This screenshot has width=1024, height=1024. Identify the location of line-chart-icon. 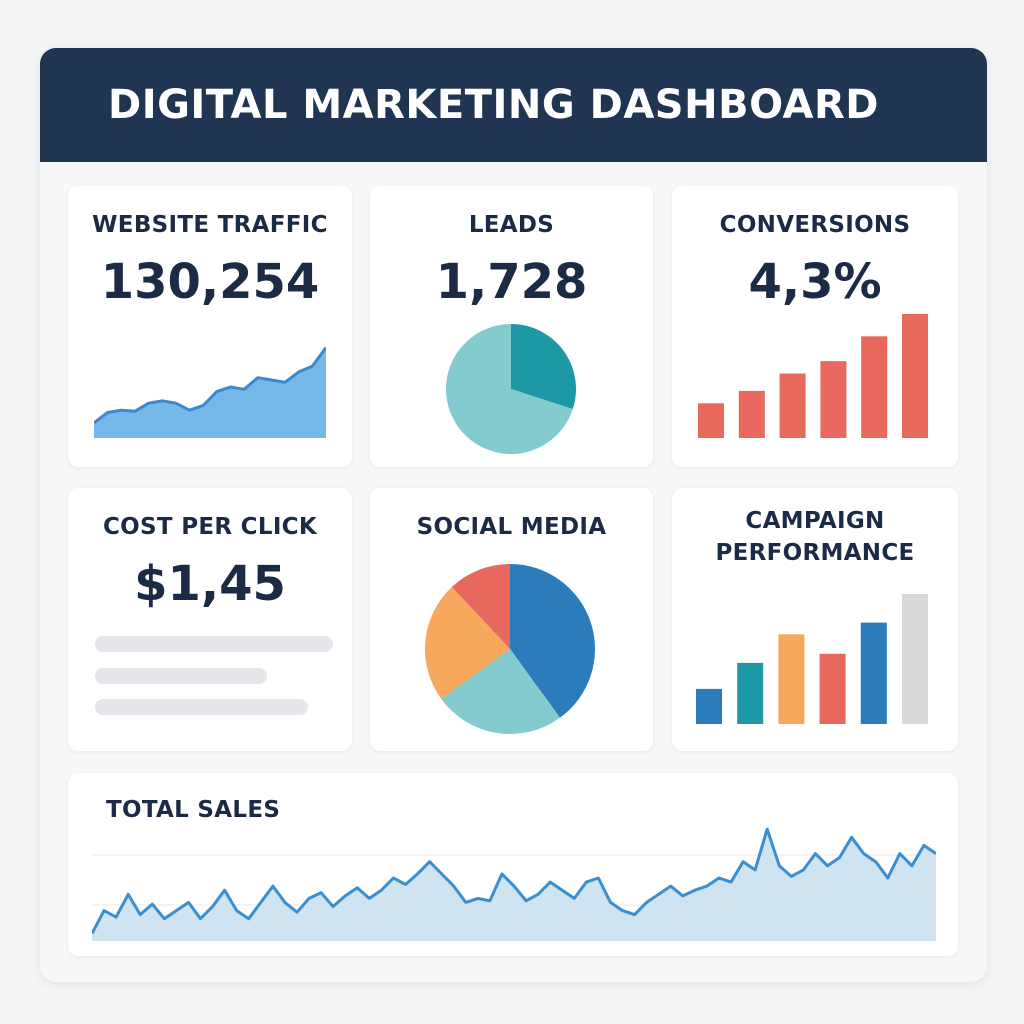
(514, 884).